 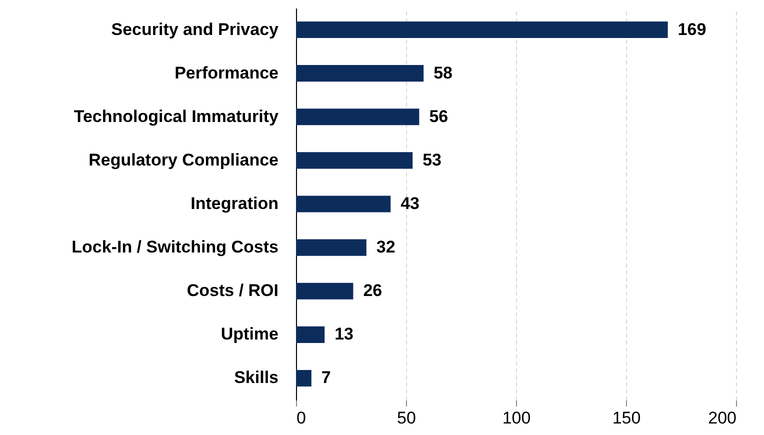 What do you see at coordinates (226, 72) in the screenshot?
I see `y-tick-label: Performance` at bounding box center [226, 72].